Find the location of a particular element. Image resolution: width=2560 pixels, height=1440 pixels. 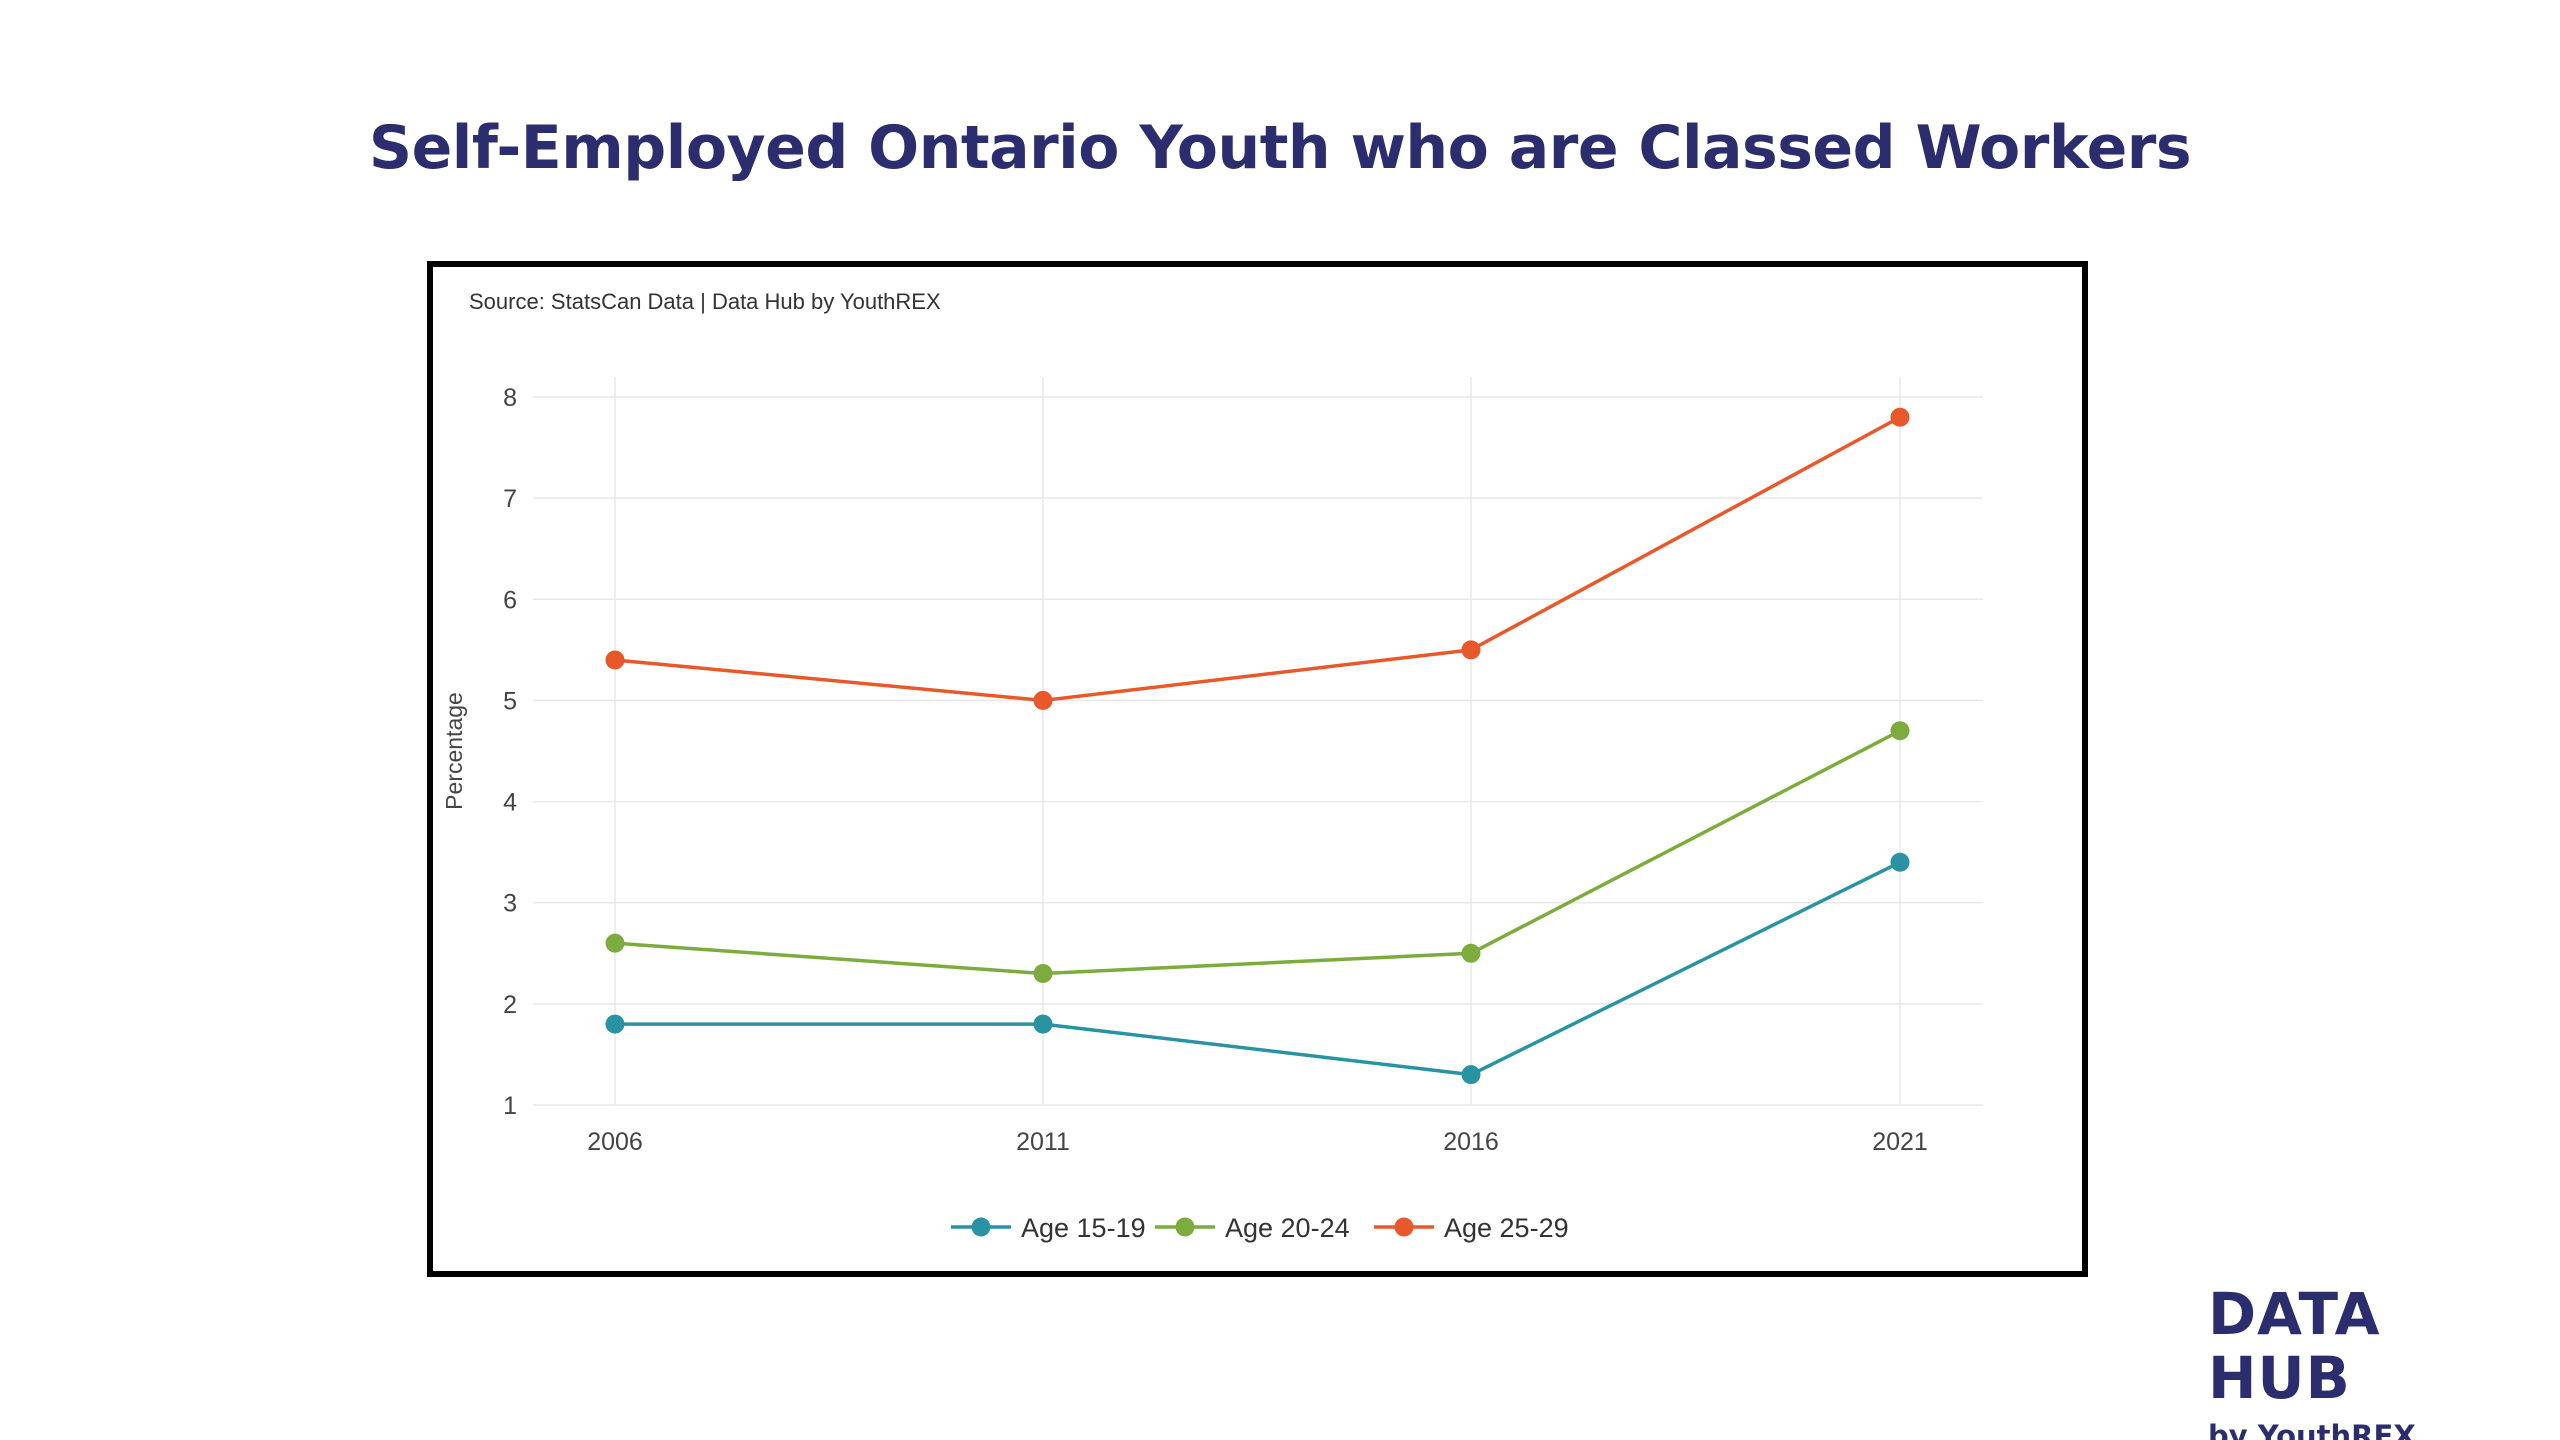

y-tick-label: 7 is located at coordinates (510, 499).